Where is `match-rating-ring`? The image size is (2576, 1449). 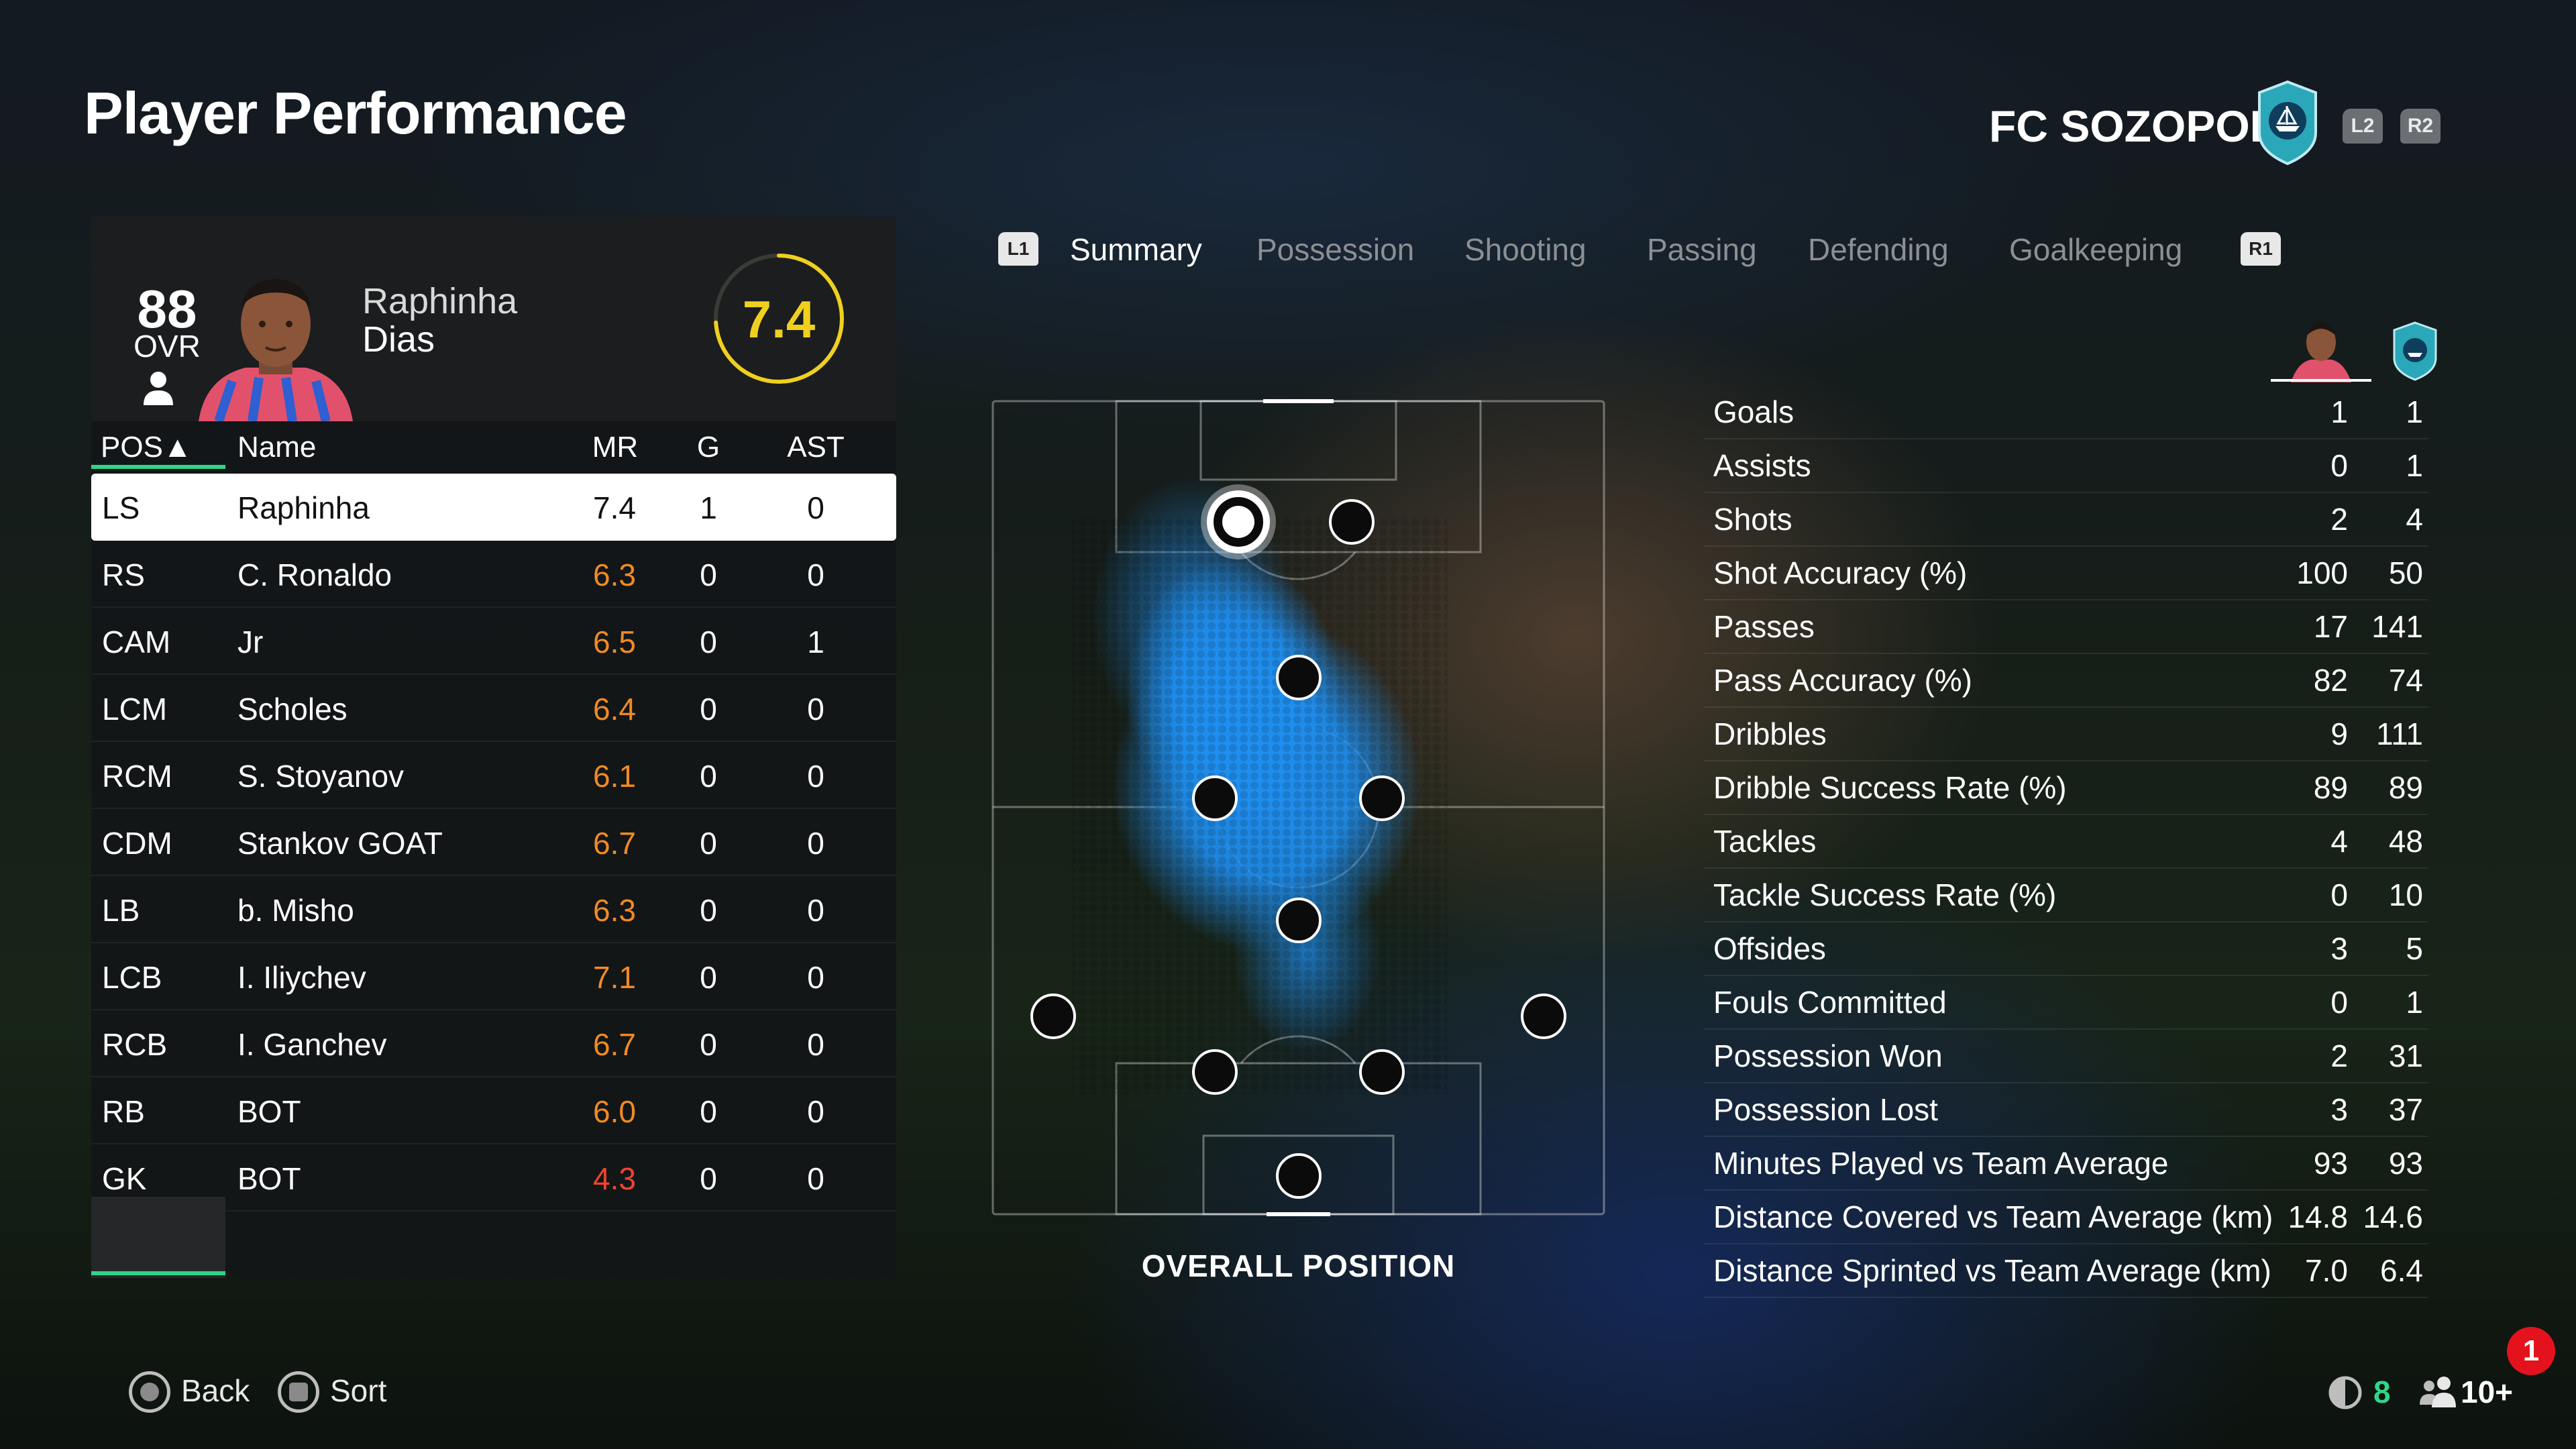 match-rating-ring is located at coordinates (779, 319).